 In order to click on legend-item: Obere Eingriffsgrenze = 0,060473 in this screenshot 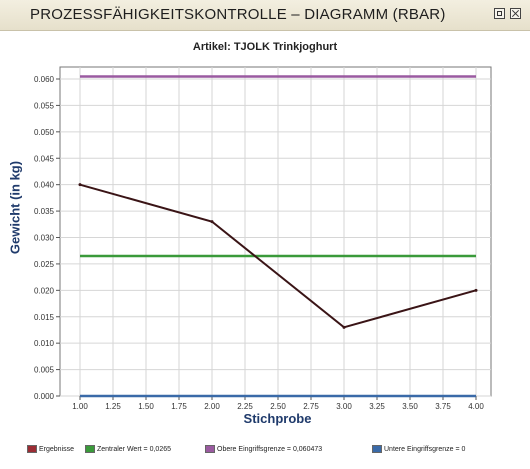, I will do `click(263, 450)`.